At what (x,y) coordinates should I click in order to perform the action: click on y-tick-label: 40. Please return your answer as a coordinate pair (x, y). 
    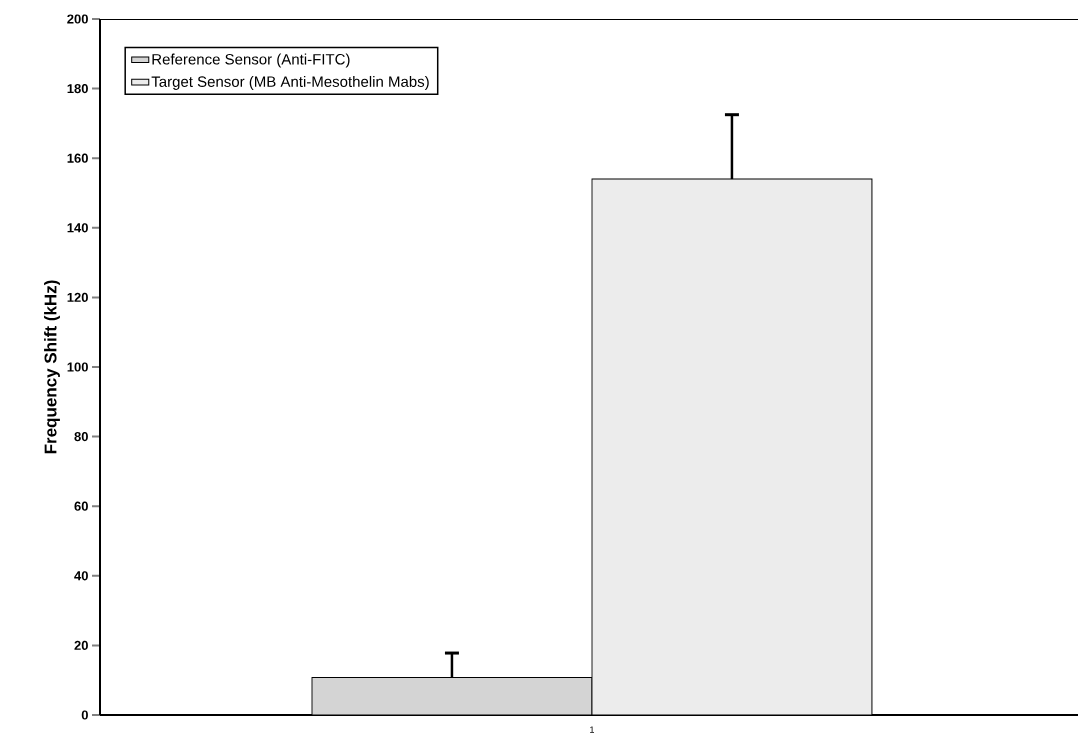
    Looking at the image, I should click on (81, 576).